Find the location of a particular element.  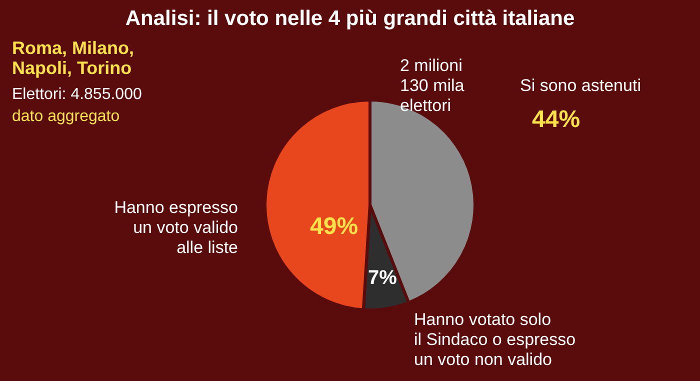

slice-label: Hanno votato solo il Sindaco o espresso un voto non valido is located at coordinates (495, 339).